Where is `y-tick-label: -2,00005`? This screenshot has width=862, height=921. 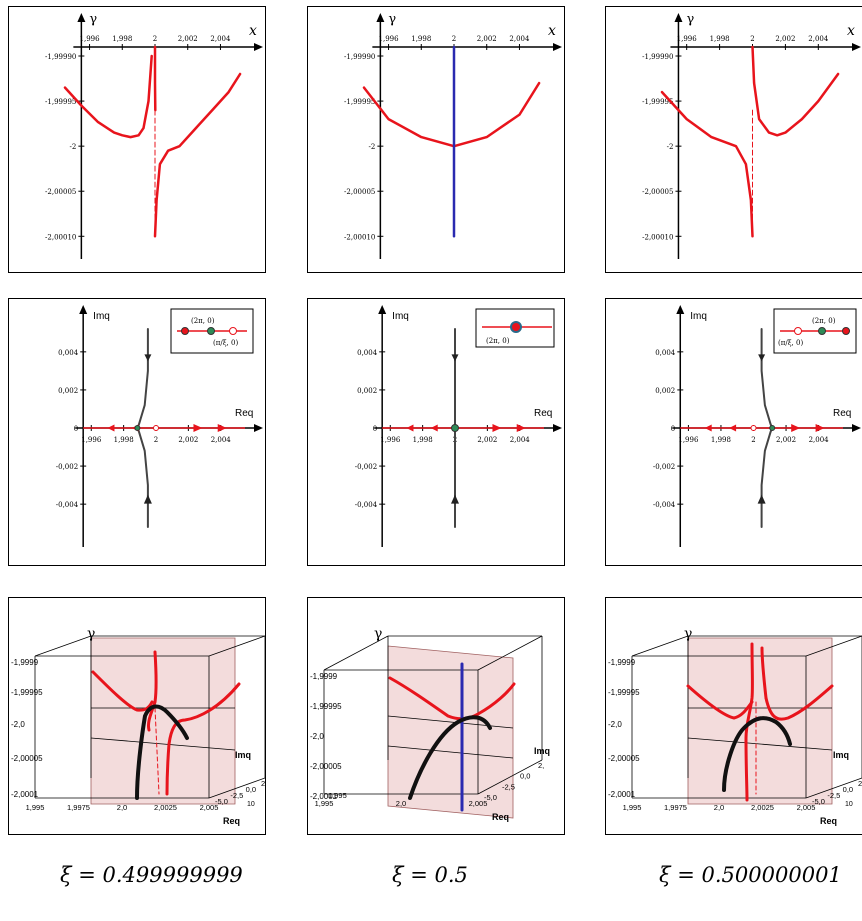 y-tick-label: -2,00005 is located at coordinates (359, 192).